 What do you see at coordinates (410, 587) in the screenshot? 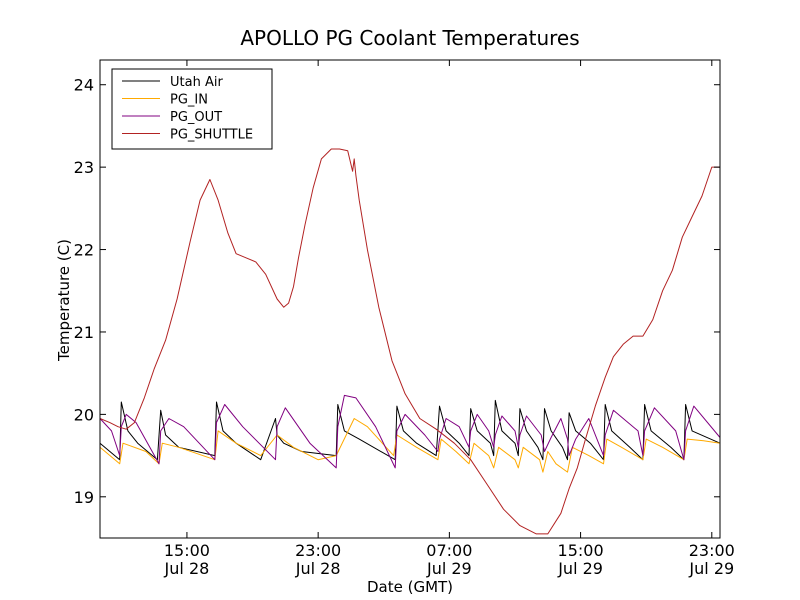
I see `x-axis-label: Date (GMT)` at bounding box center [410, 587].